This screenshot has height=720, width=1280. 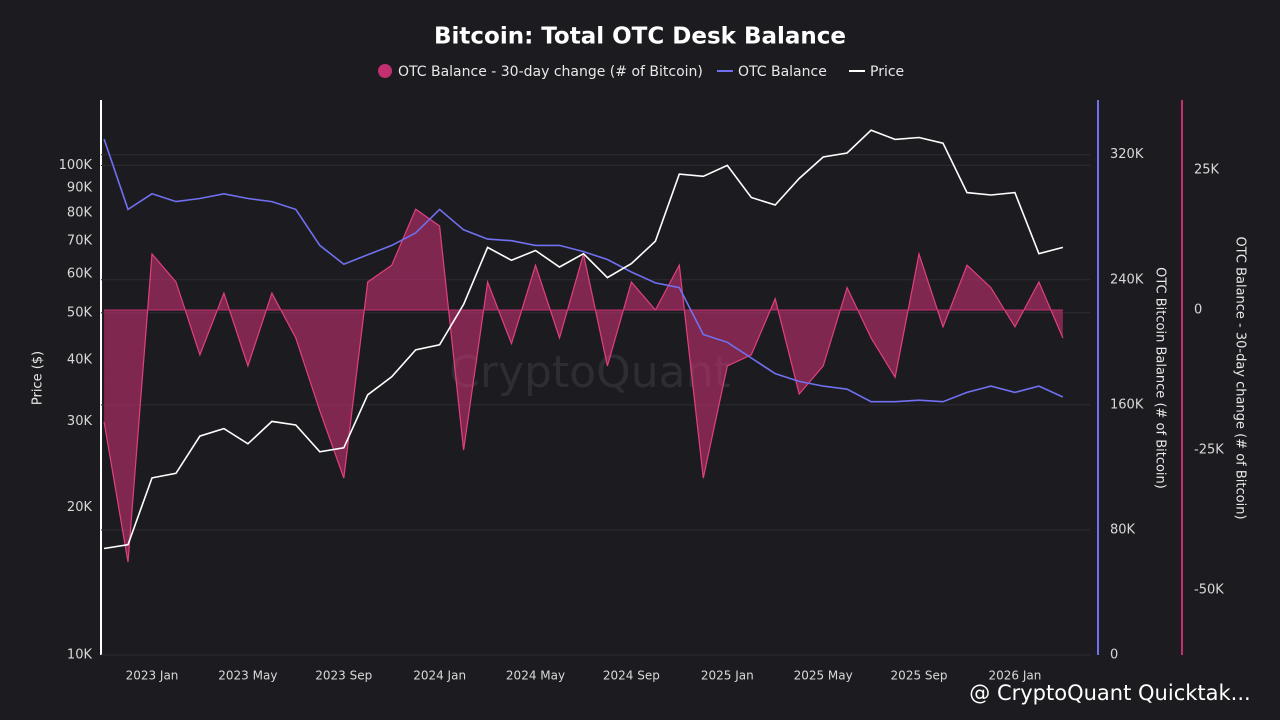 I want to click on y3-tick-label: 0, so click(x=1198, y=310).